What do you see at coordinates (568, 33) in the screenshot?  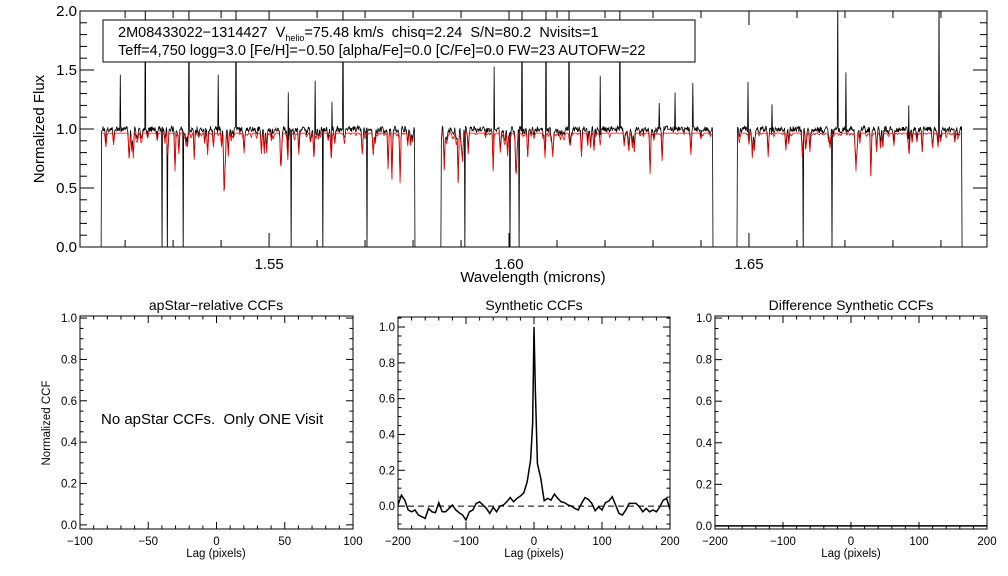 I see `nvisits: Nvisits=1` at bounding box center [568, 33].